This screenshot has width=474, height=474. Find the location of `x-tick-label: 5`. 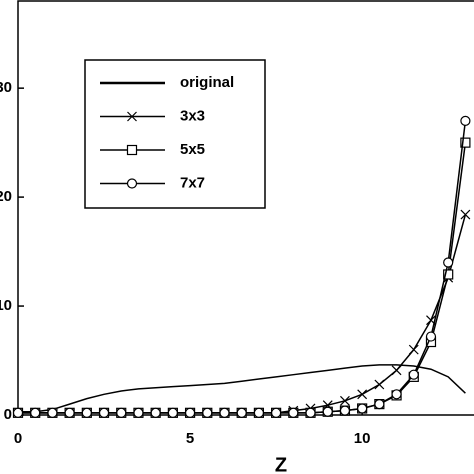

x-tick-label: 5 is located at coordinates (190, 438).